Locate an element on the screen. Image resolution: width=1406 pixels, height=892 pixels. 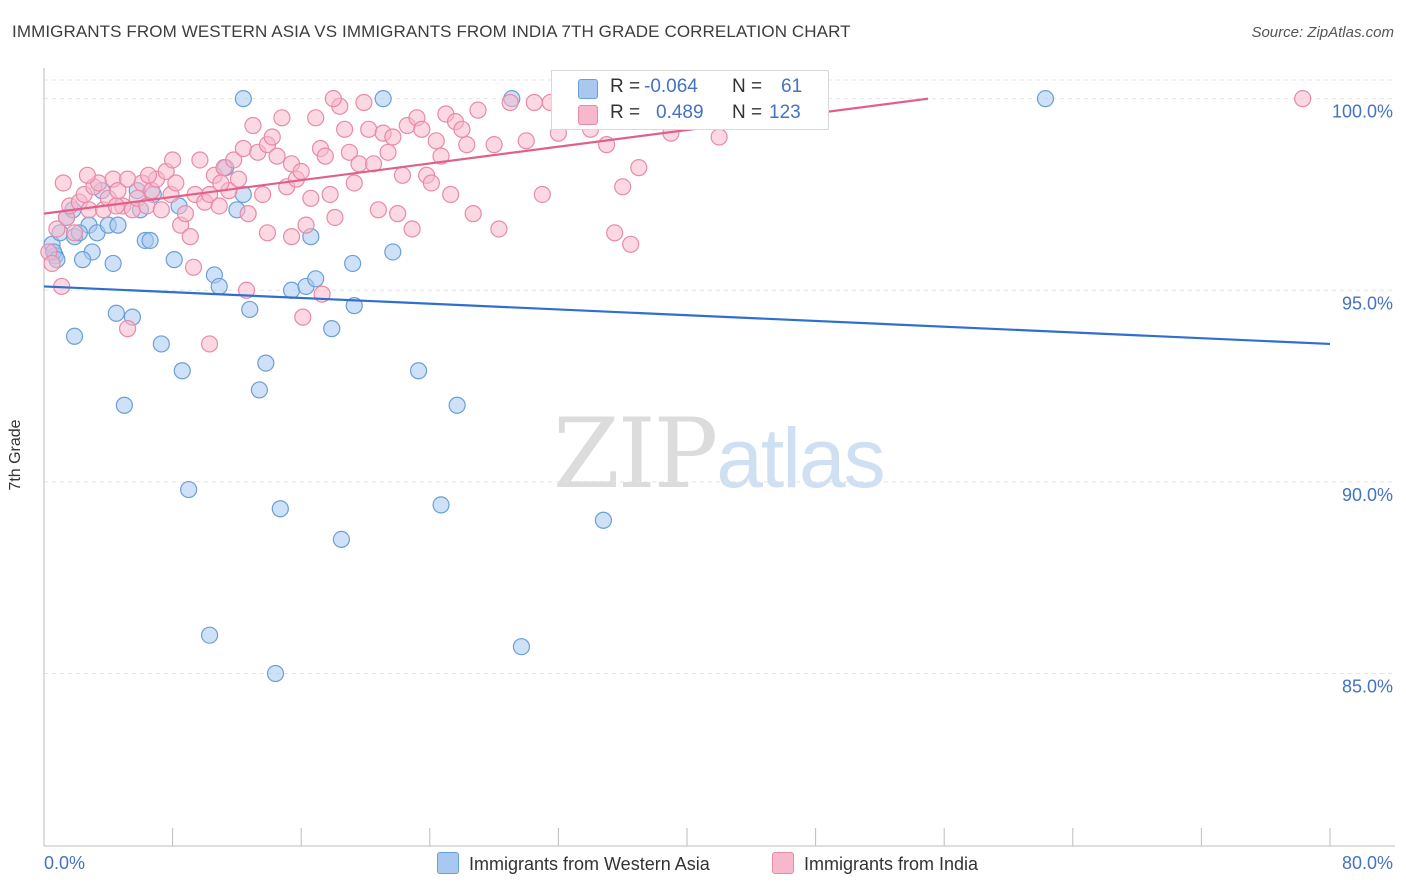
legend-swatch-western-asia is located at coordinates (448, 863).